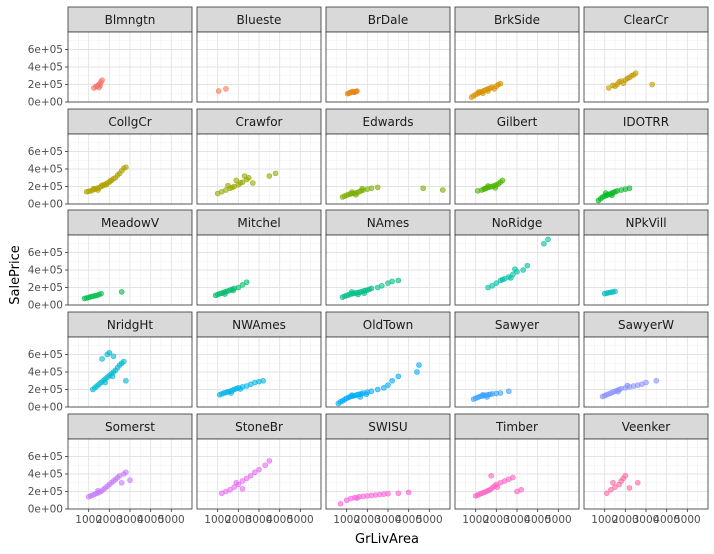 This screenshot has height=554, width=714. I want to click on facet-panel-veenker: Veenker, so click(646, 461).